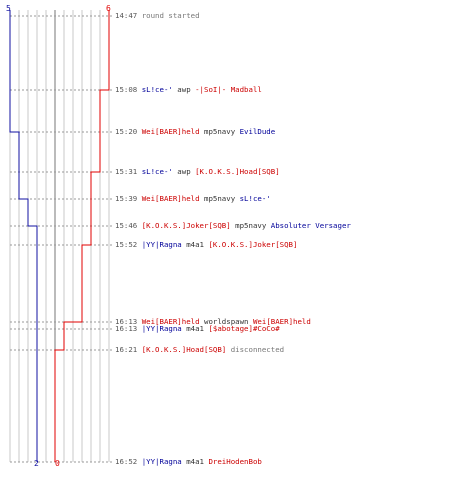 This screenshot has width=450, height=500. Describe the element at coordinates (128, 89) in the screenshot. I see `event-time: 15:08` at that location.